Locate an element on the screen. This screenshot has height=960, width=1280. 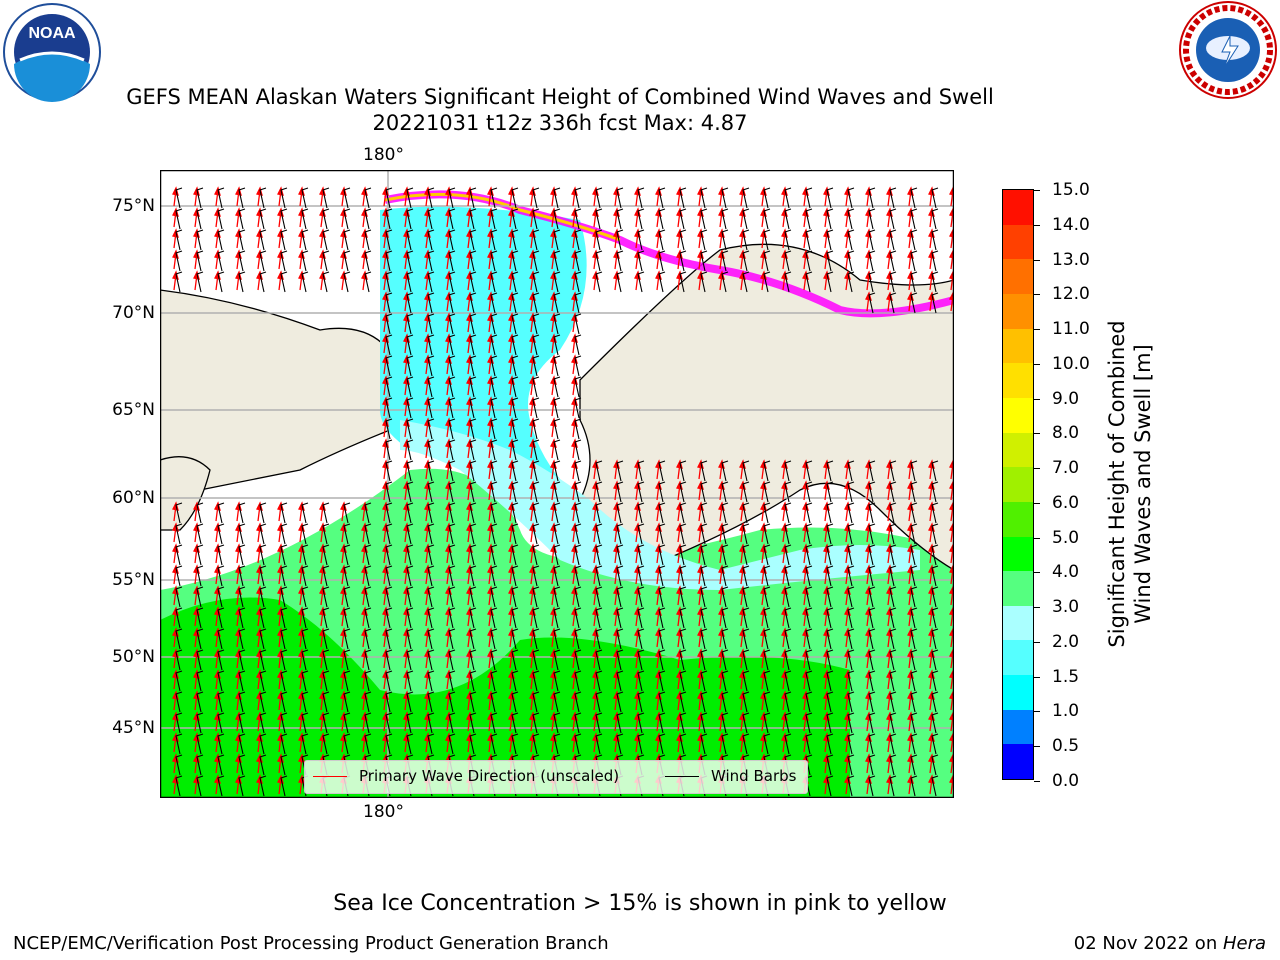
colorbar-tick-label: 9.0 is located at coordinates (1066, 398).